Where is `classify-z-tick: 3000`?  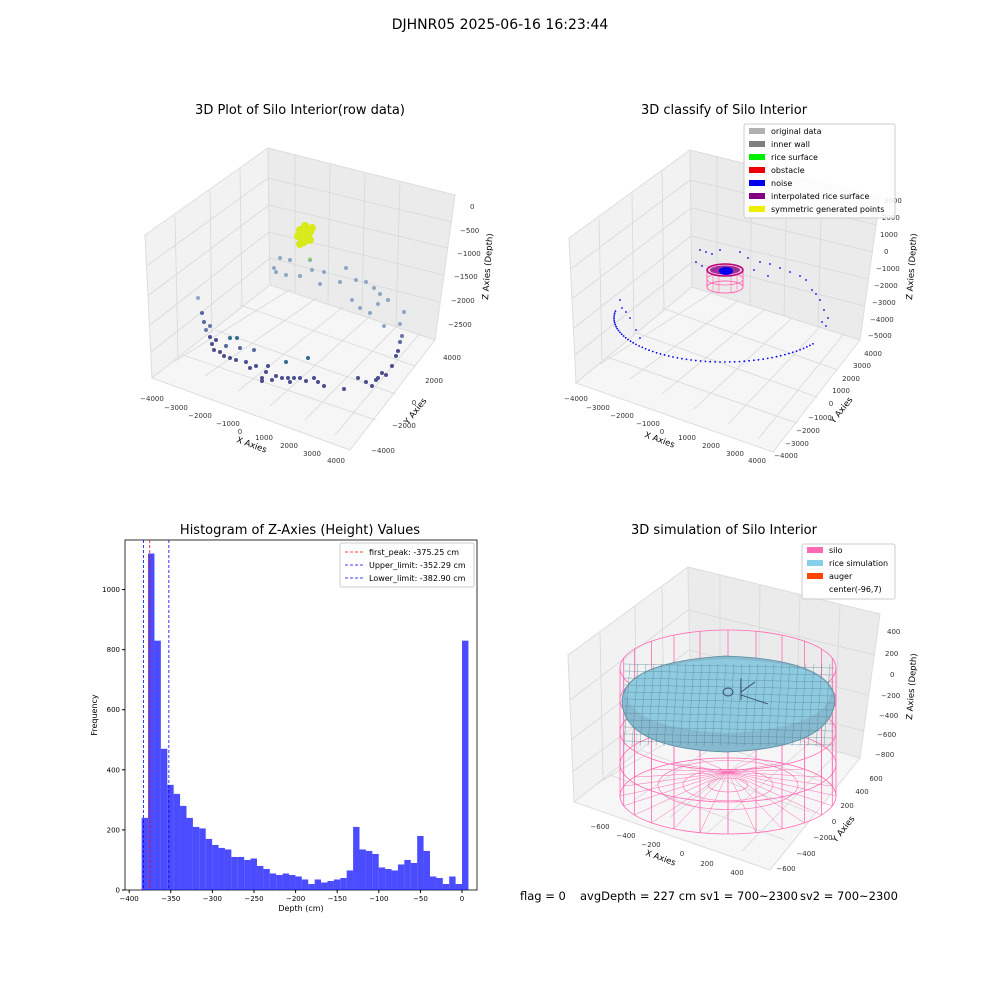 classify-z-tick: 3000 is located at coordinates (893, 201).